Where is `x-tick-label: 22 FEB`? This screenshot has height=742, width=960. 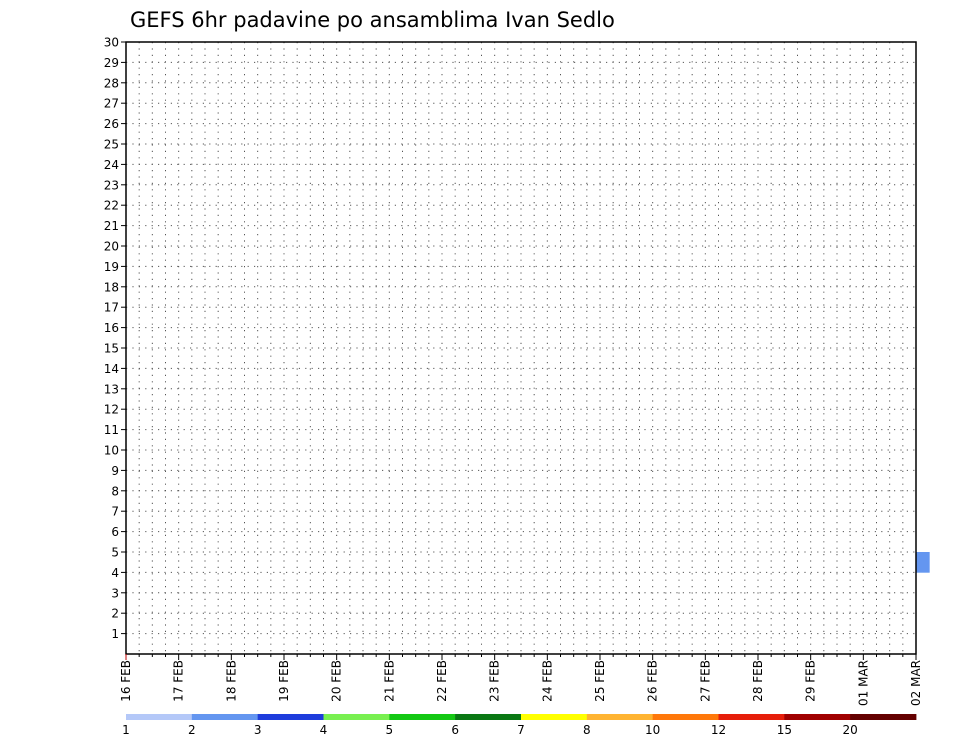 x-tick-label: 22 FEB is located at coordinates (442, 681).